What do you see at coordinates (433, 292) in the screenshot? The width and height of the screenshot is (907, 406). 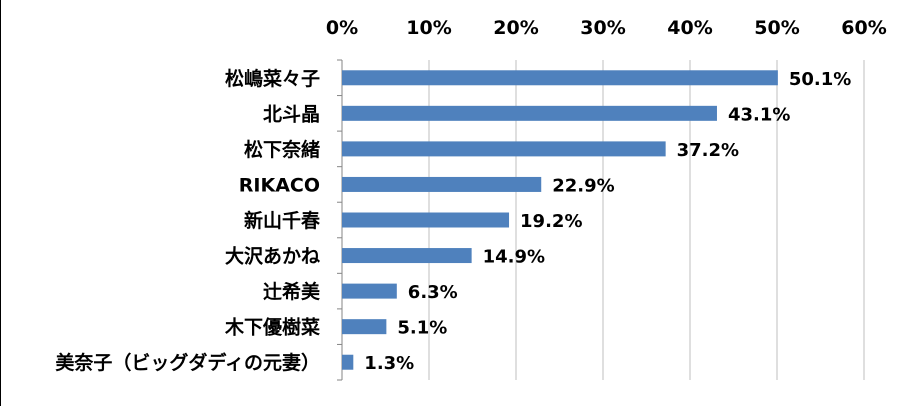 I see `value-label-6: 6.3%` at bounding box center [433, 292].